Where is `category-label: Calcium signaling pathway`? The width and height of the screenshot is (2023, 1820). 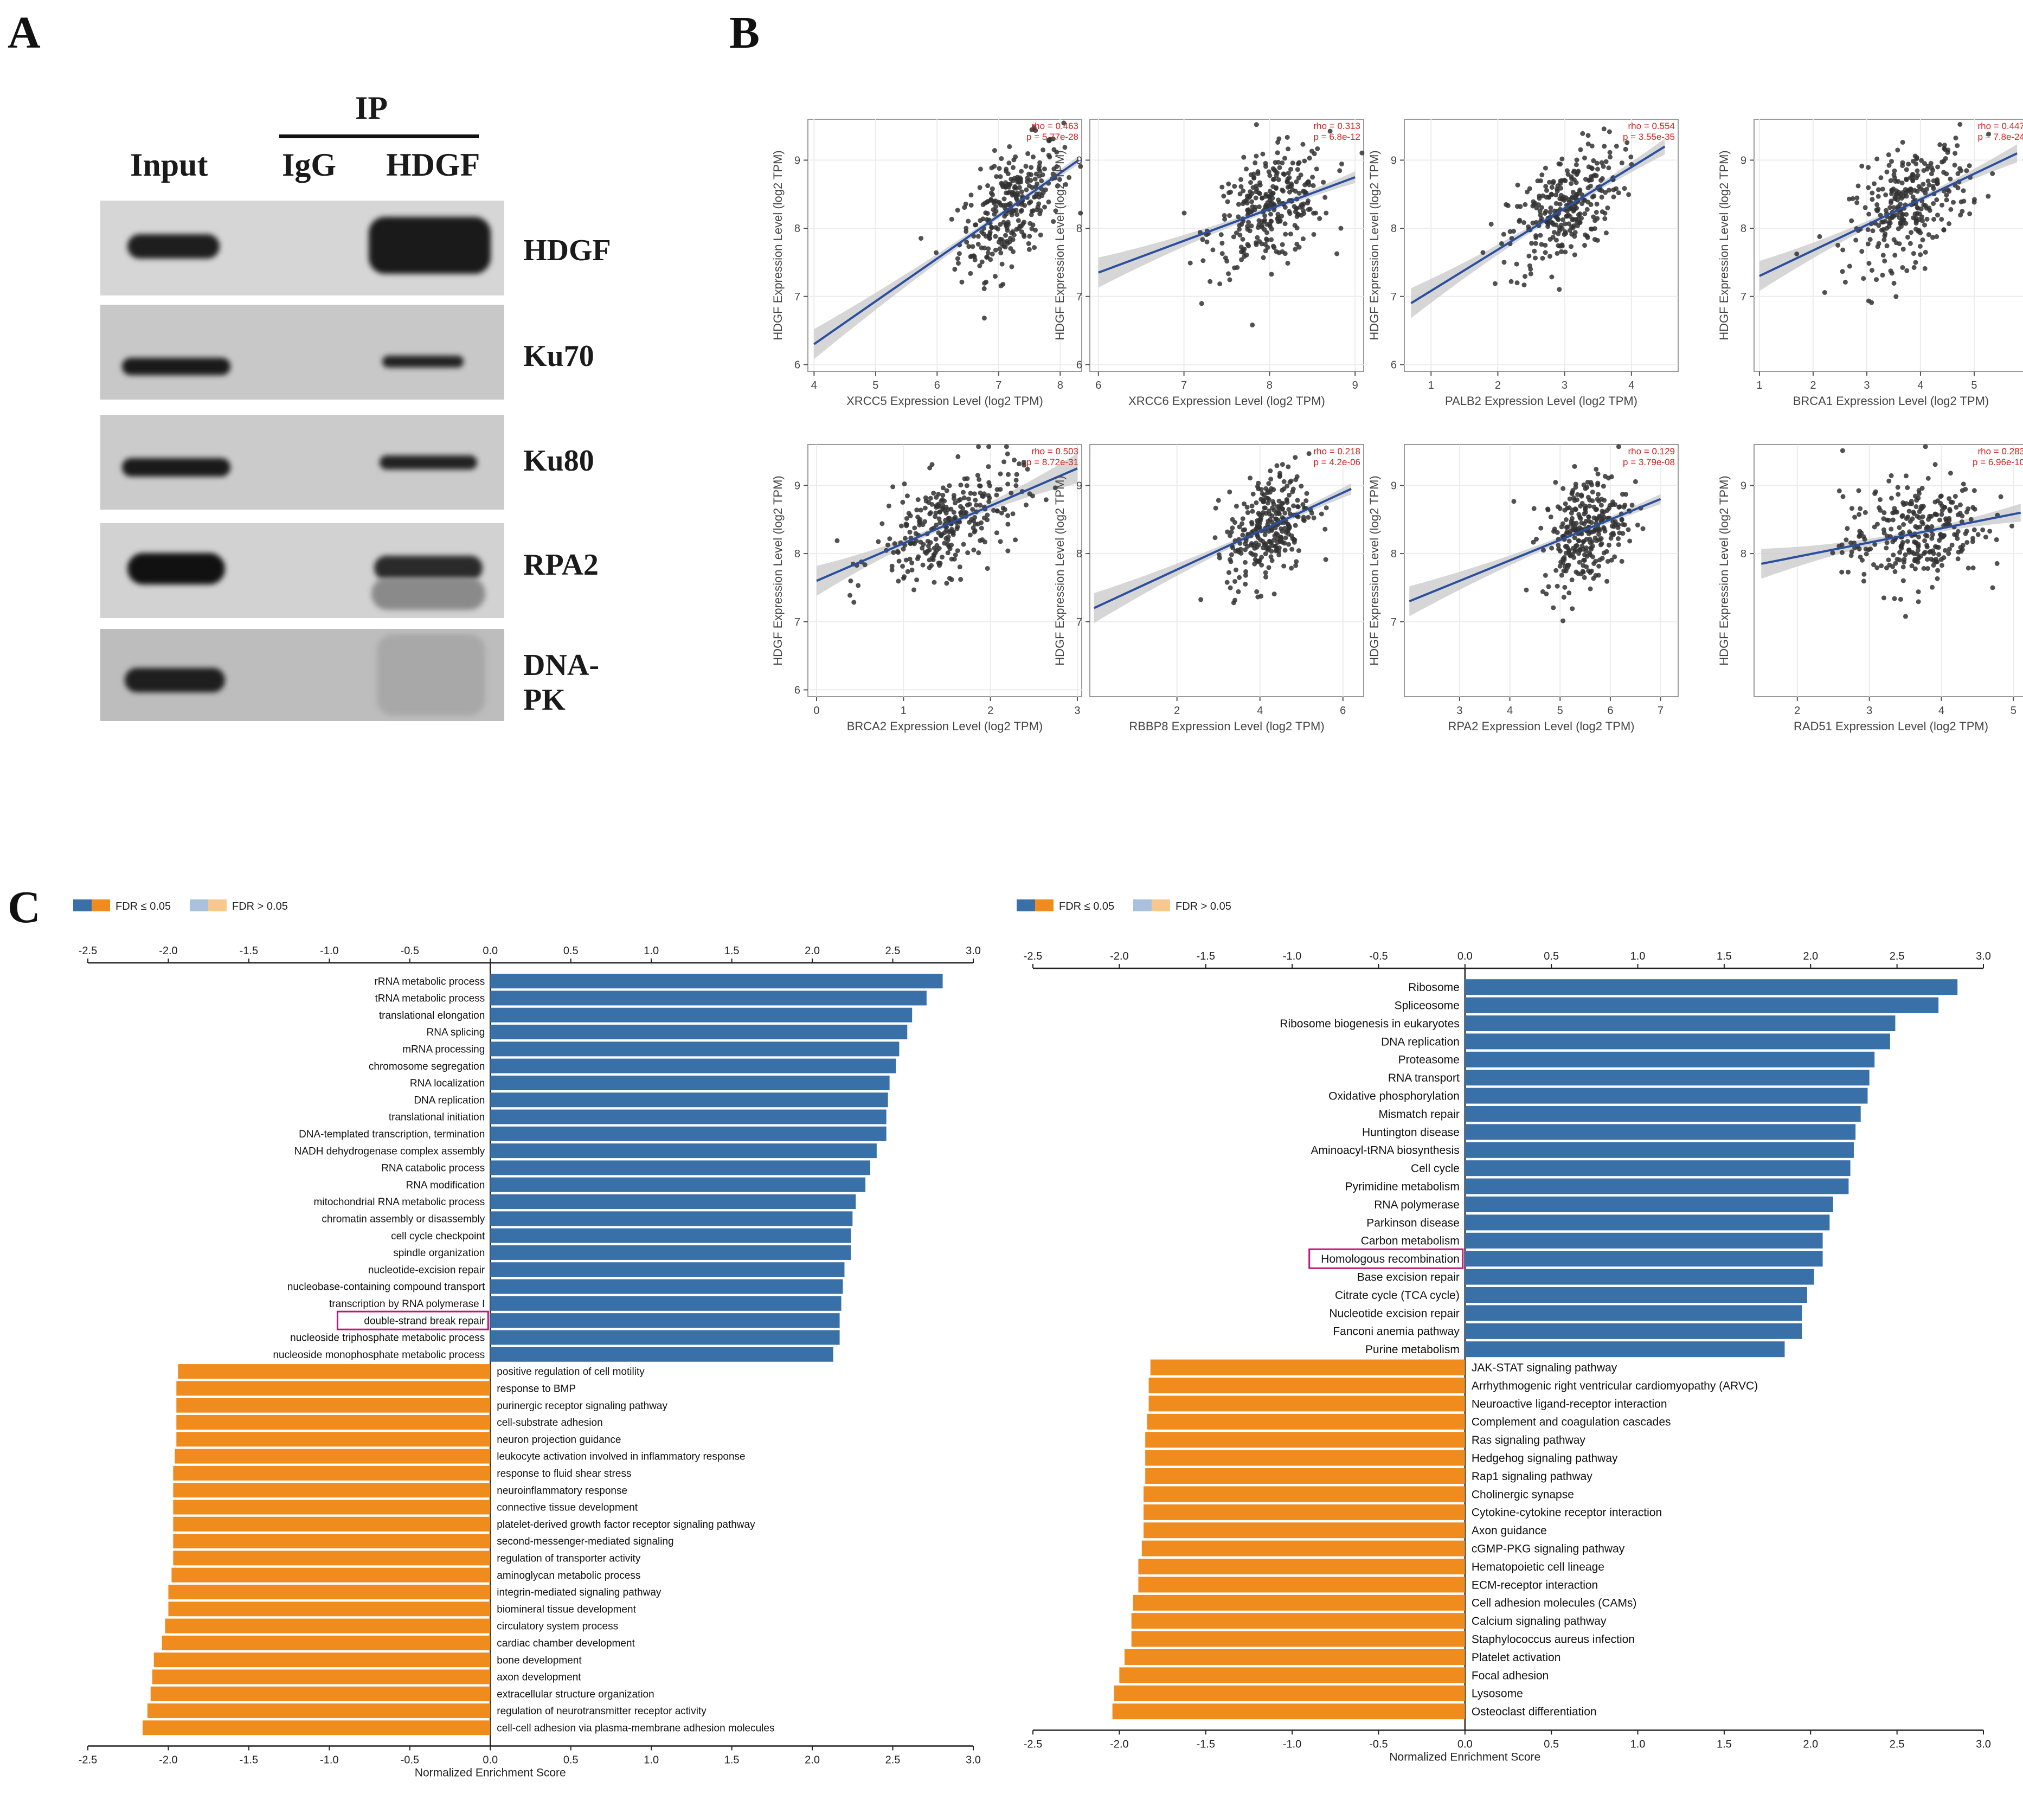
category-label: Calcium signaling pathway is located at coordinates (1539, 1622).